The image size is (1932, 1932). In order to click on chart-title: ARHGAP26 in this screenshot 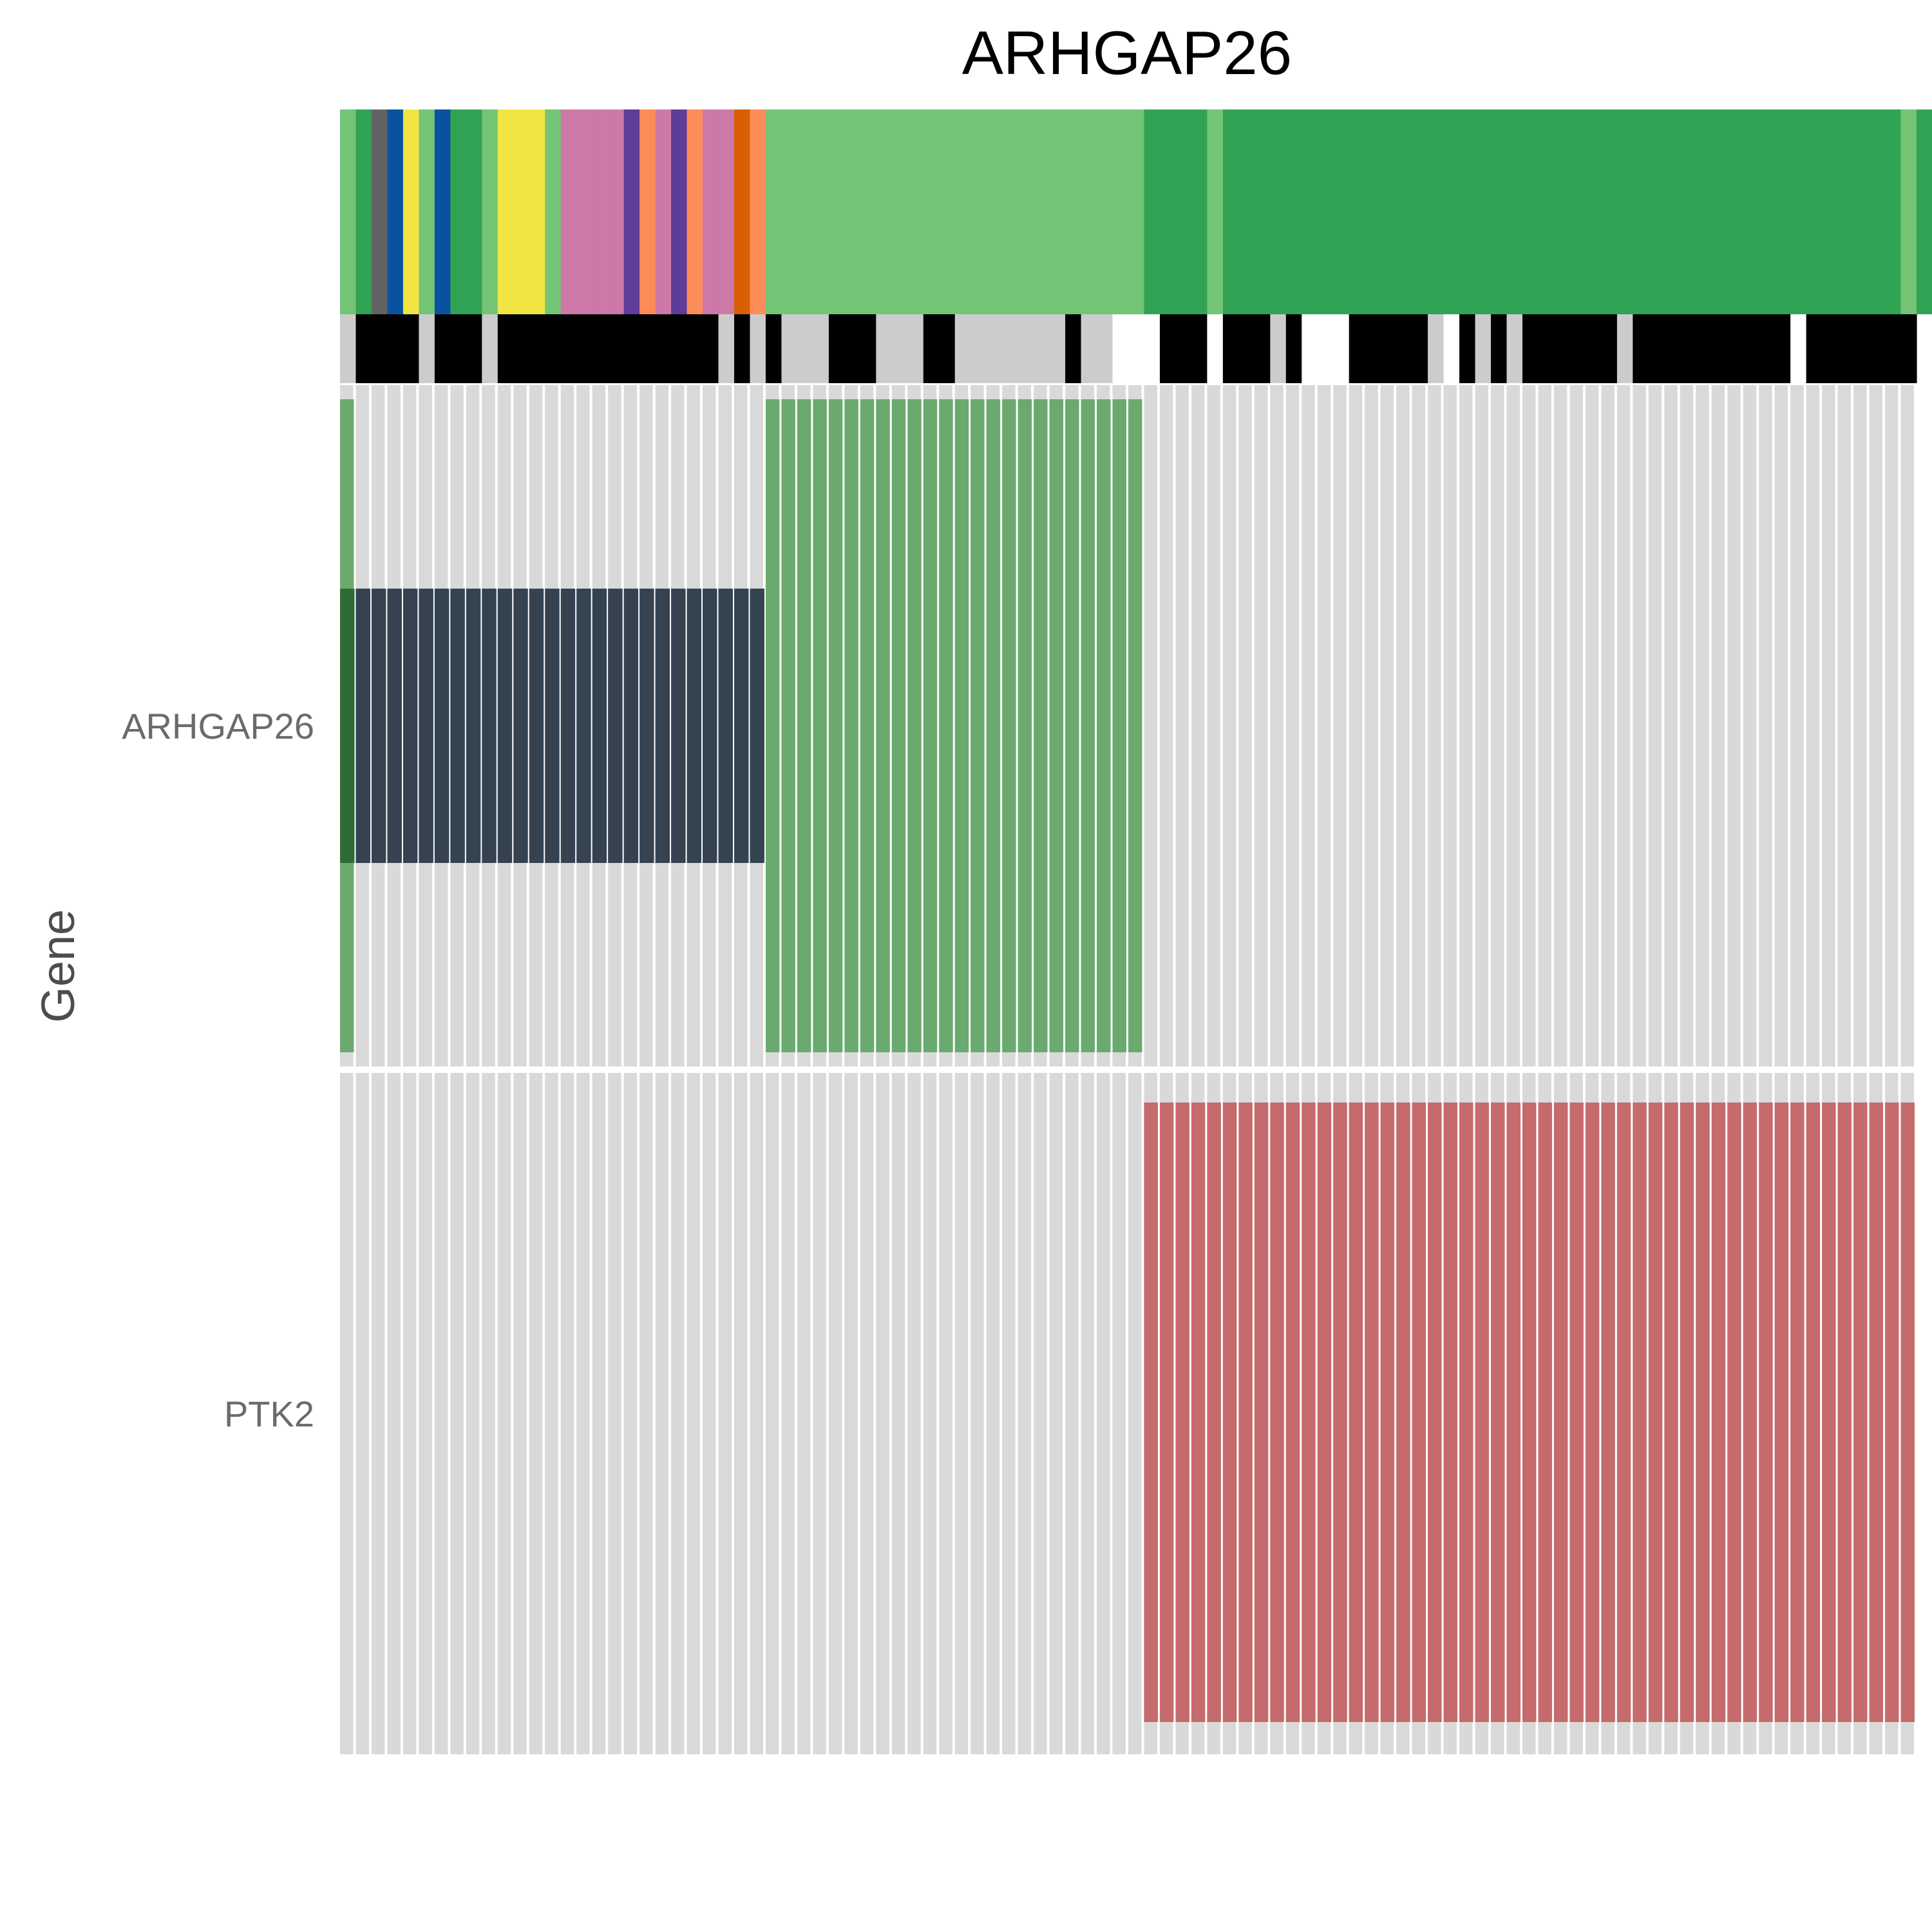, I will do `click(1127, 54)`.